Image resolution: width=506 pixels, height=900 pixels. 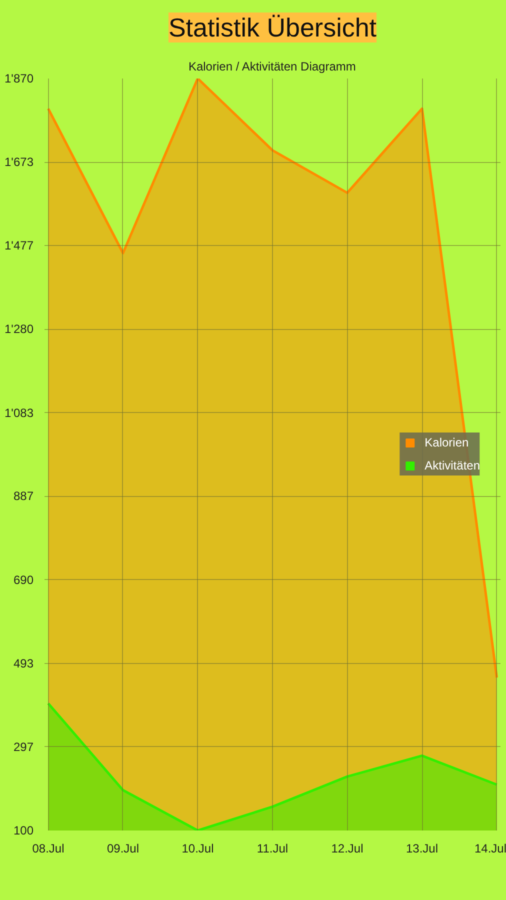 I want to click on legend-label: Kalorien, so click(x=446, y=443).